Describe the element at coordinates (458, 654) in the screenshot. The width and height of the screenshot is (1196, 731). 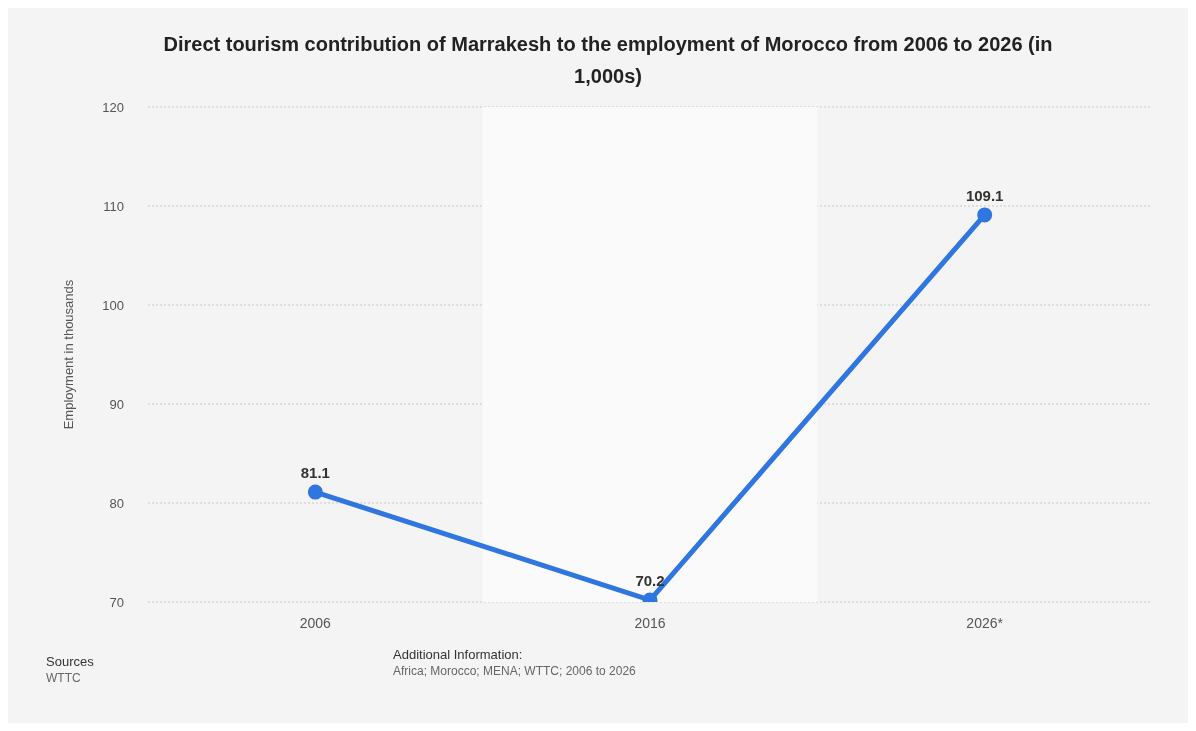
I see `text: Additional Information:` at that location.